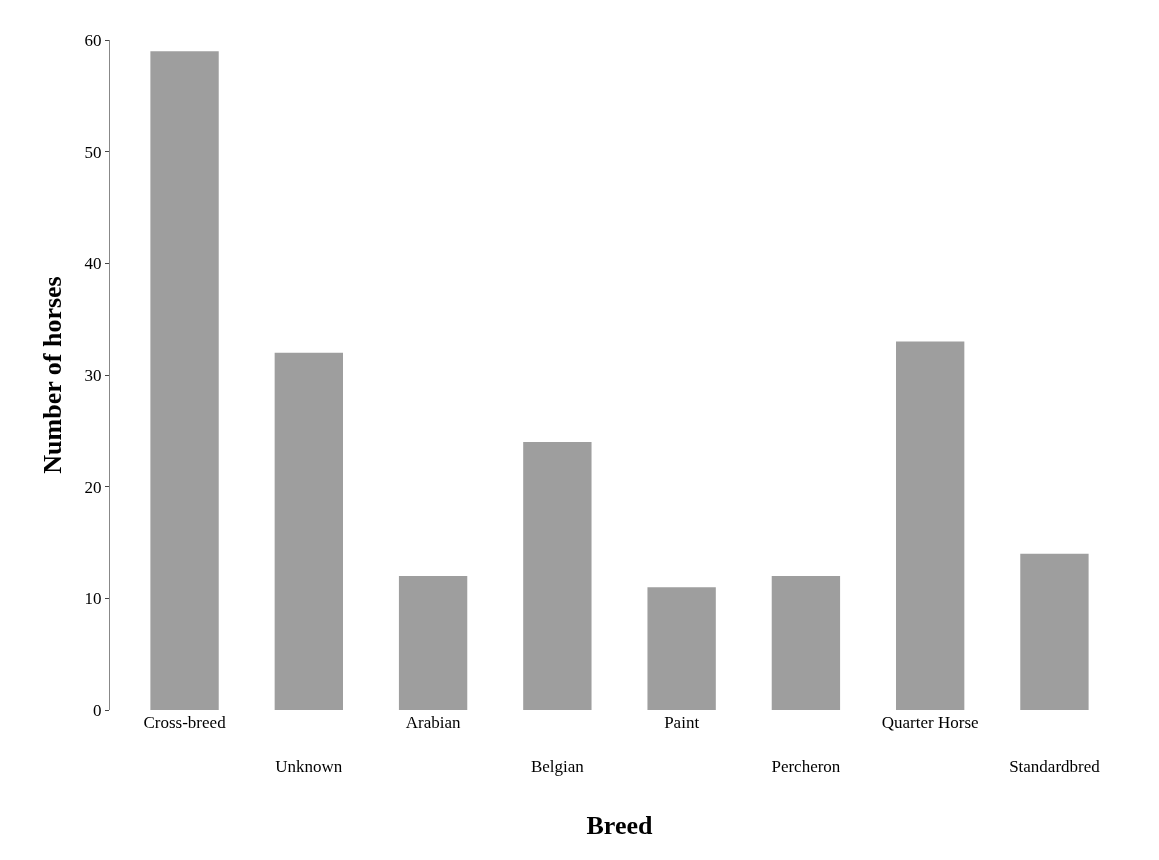  What do you see at coordinates (1055, 767) in the screenshot?
I see `x-tick-label: Standardbred` at bounding box center [1055, 767].